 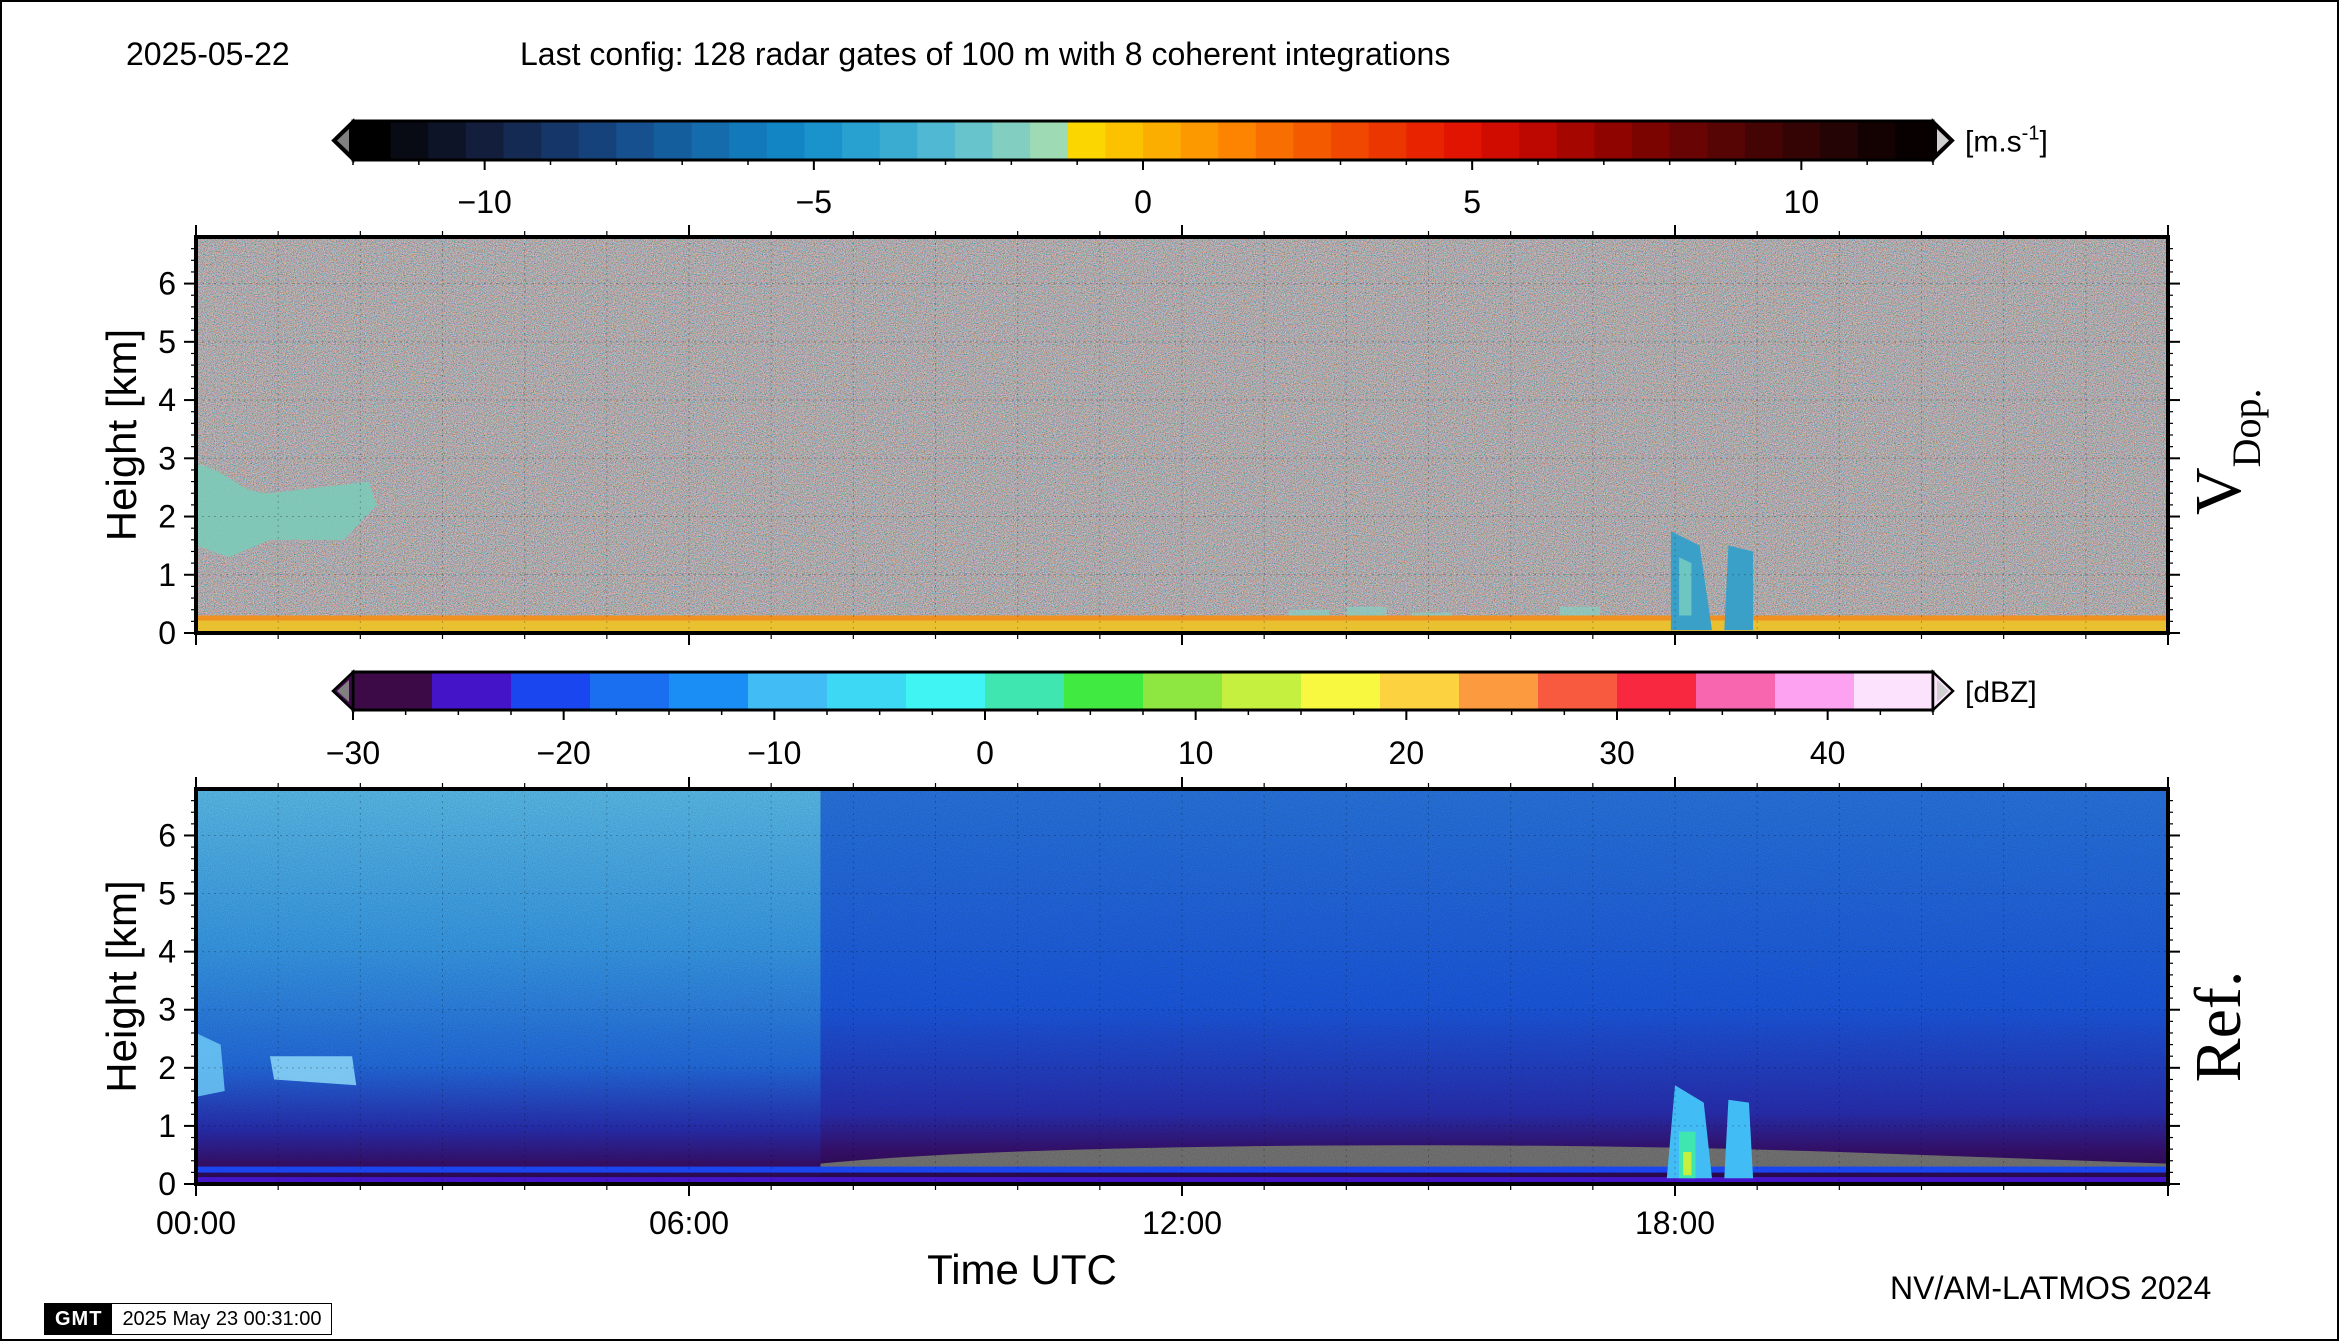 What do you see at coordinates (167, 894) in the screenshot?
I see `y-tick-label: 5` at bounding box center [167, 894].